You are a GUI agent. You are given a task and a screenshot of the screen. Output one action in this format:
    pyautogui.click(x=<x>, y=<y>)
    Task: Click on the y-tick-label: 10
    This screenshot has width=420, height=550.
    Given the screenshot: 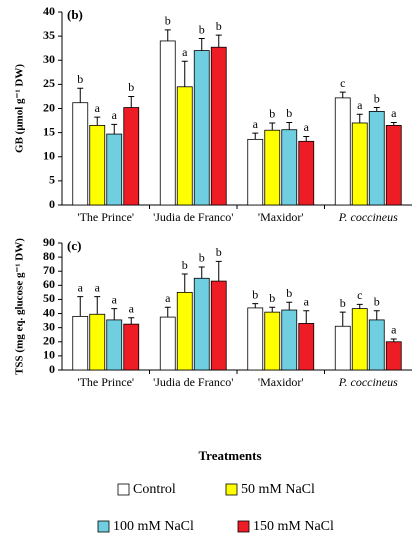 What is the action you would take?
    pyautogui.click(x=49, y=355)
    